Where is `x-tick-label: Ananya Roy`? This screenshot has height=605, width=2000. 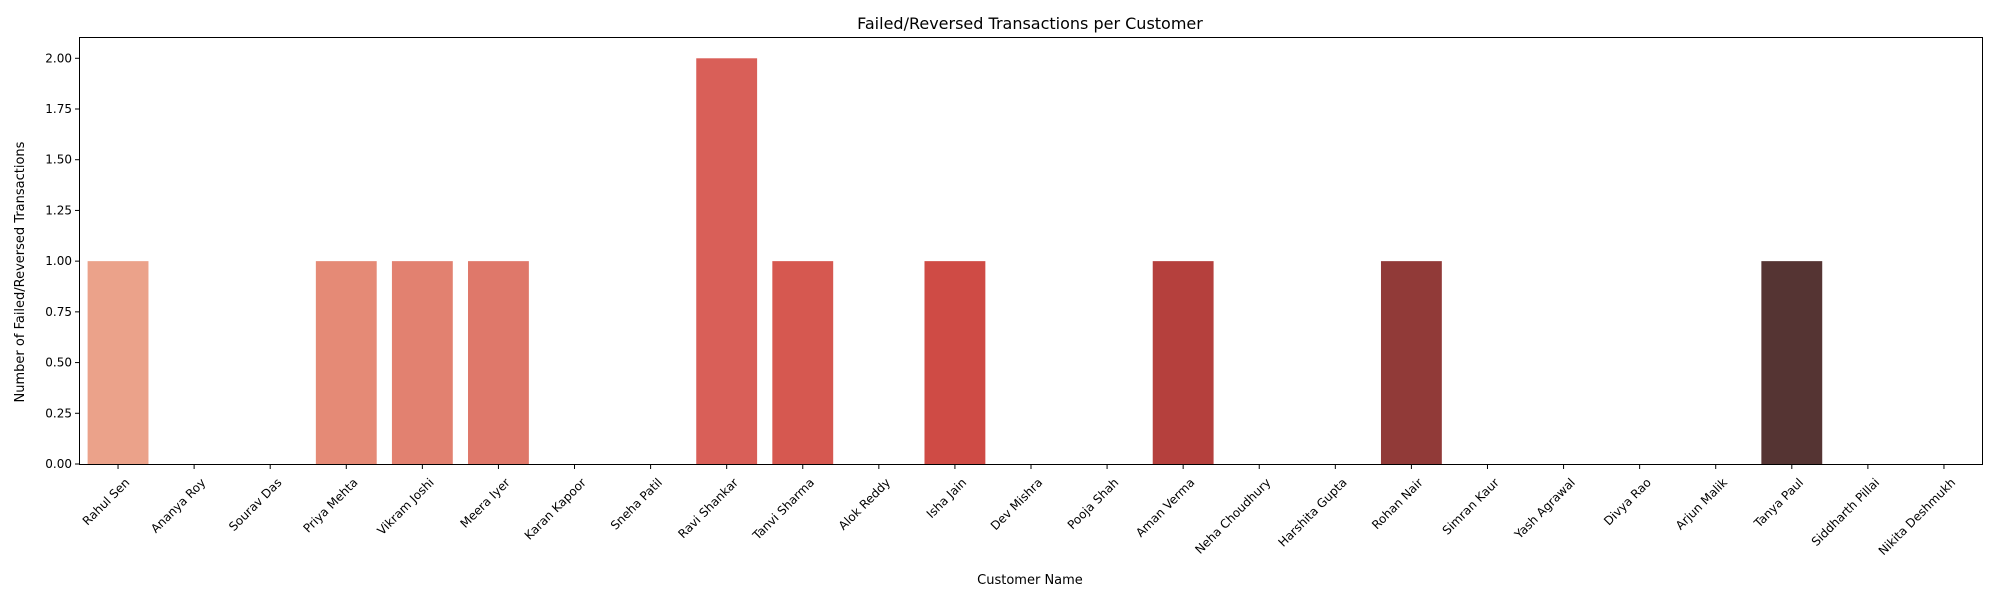 x-tick-label: Ananya Roy is located at coordinates (178, 505).